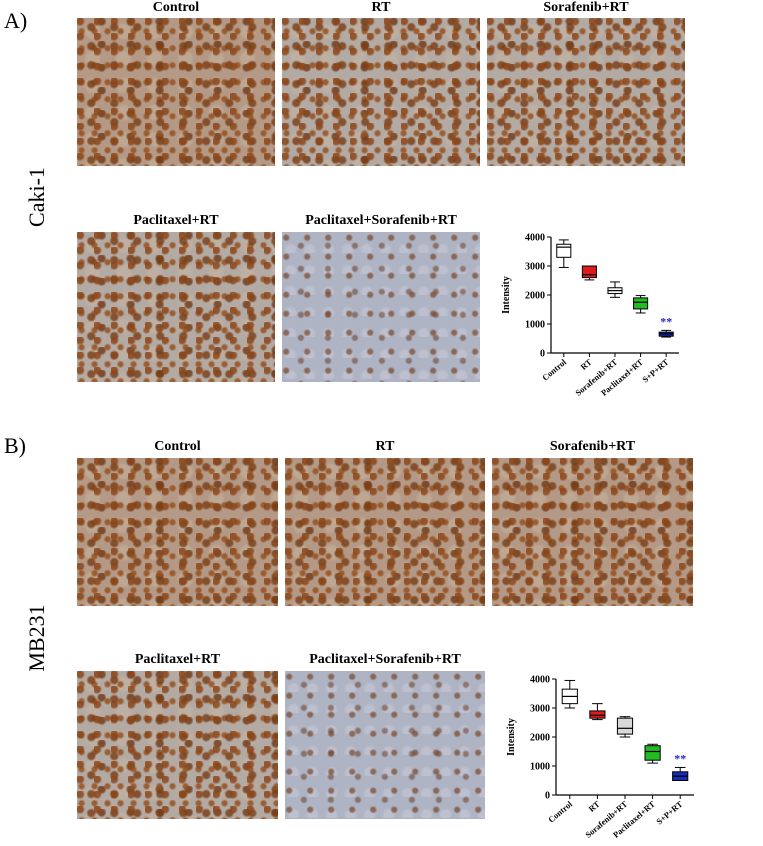 This screenshot has width=763, height=846. I want to click on panel-a-image-sorafenib-rt, so click(586, 92).